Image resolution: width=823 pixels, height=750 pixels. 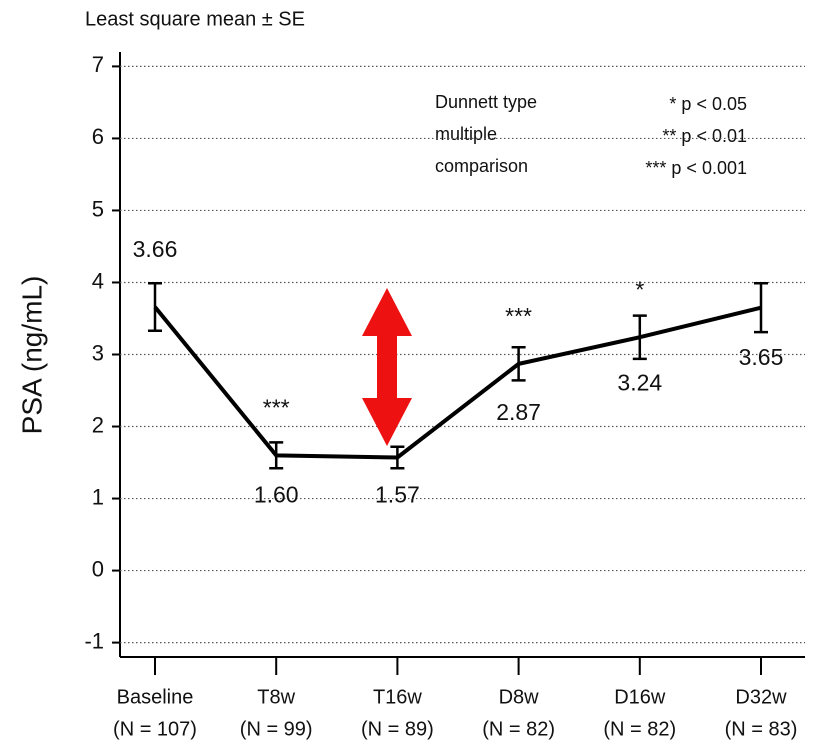 What do you see at coordinates (708, 104) in the screenshot?
I see `legend-entry: * p < 0.05` at bounding box center [708, 104].